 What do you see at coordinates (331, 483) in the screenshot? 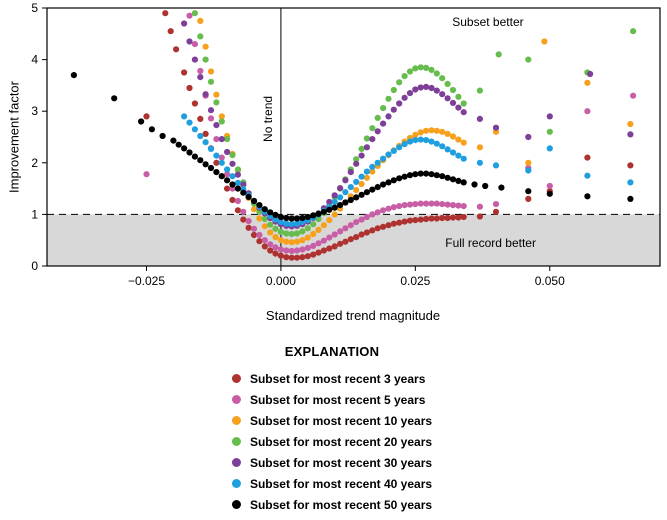
I see `legend-item: Subset for most recent 40 years` at bounding box center [331, 483].